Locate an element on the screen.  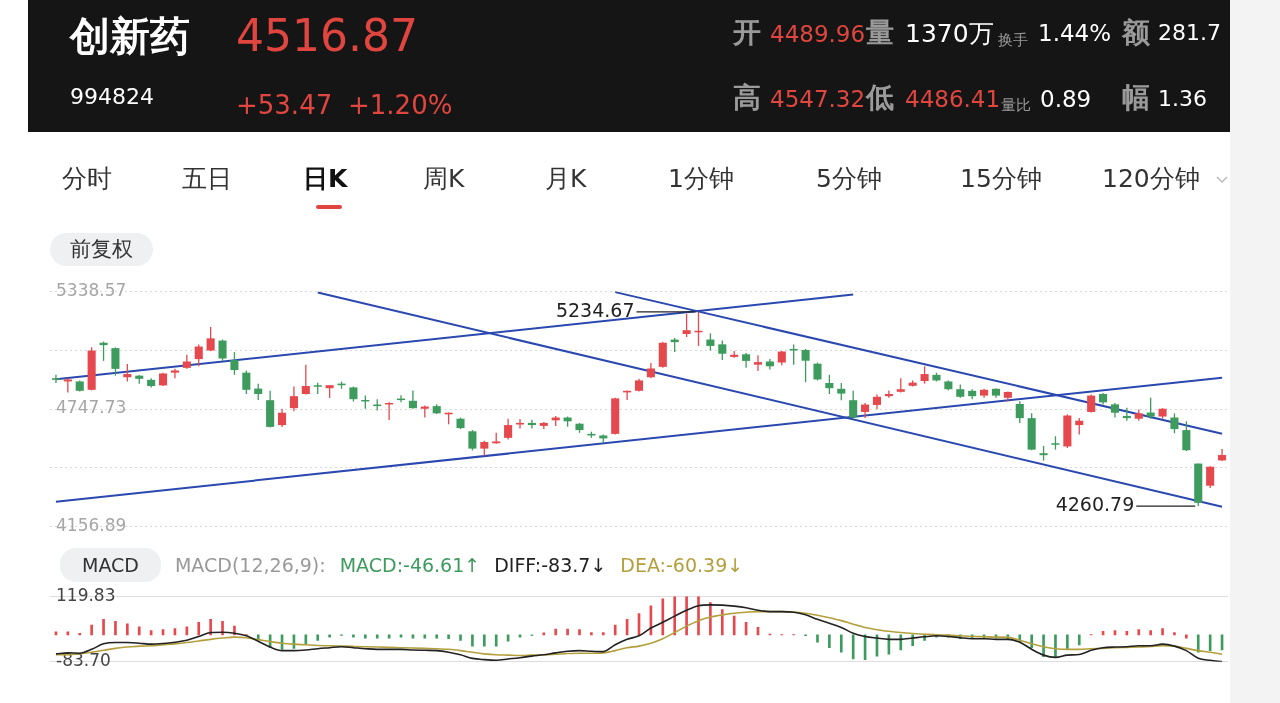
series-label: DEA:-60.39↓ is located at coordinates (682, 565).